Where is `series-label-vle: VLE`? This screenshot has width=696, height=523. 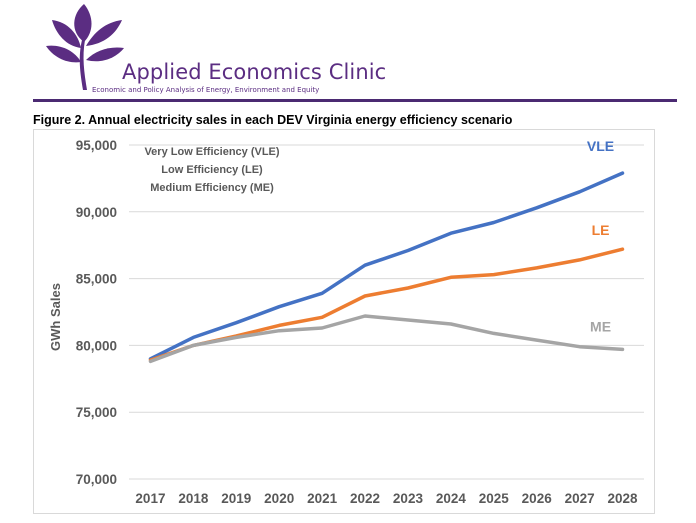 series-label-vle: VLE is located at coordinates (600, 146).